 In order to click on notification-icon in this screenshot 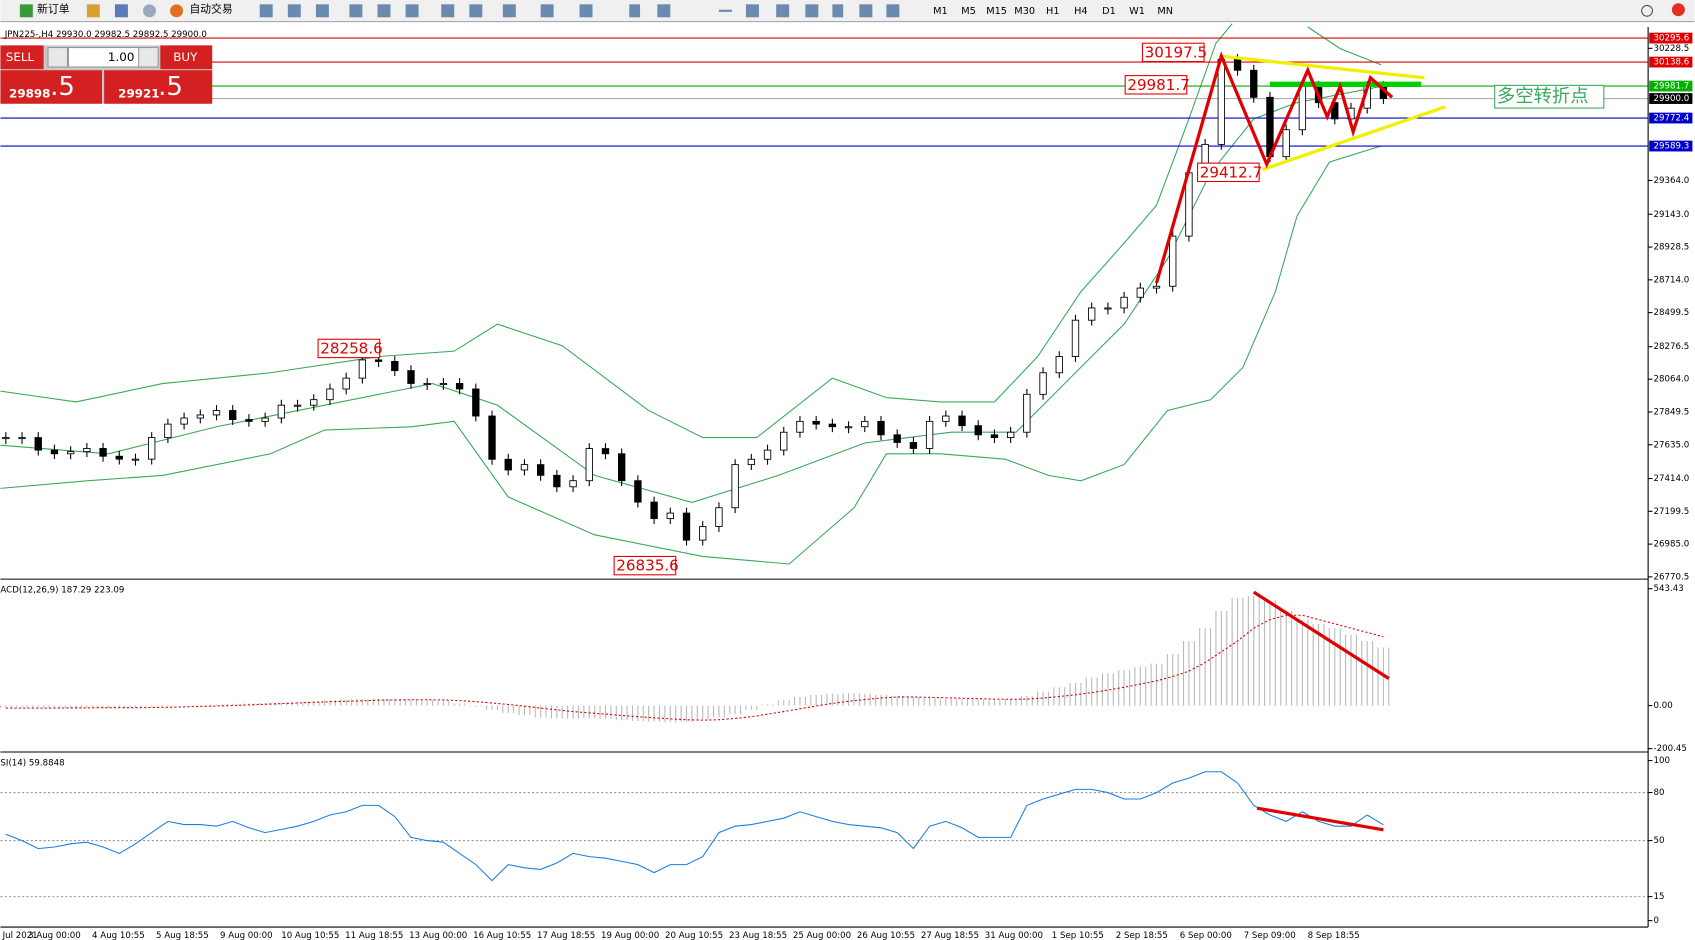, I will do `click(1678, 10)`.